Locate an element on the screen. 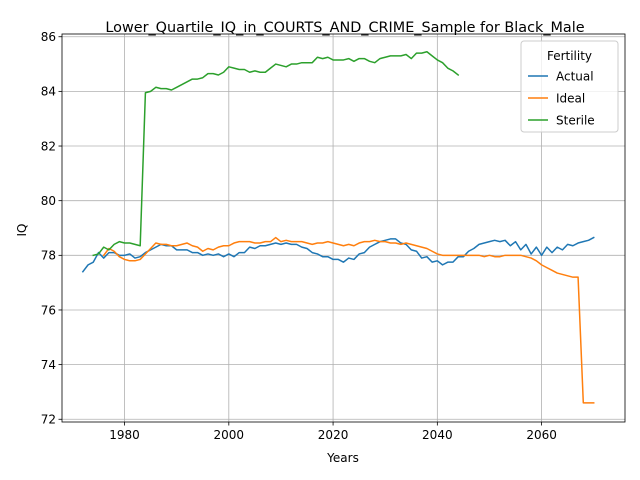 The width and height of the screenshot is (640, 480). legend-label-sterile: Sterile is located at coordinates (575, 120).